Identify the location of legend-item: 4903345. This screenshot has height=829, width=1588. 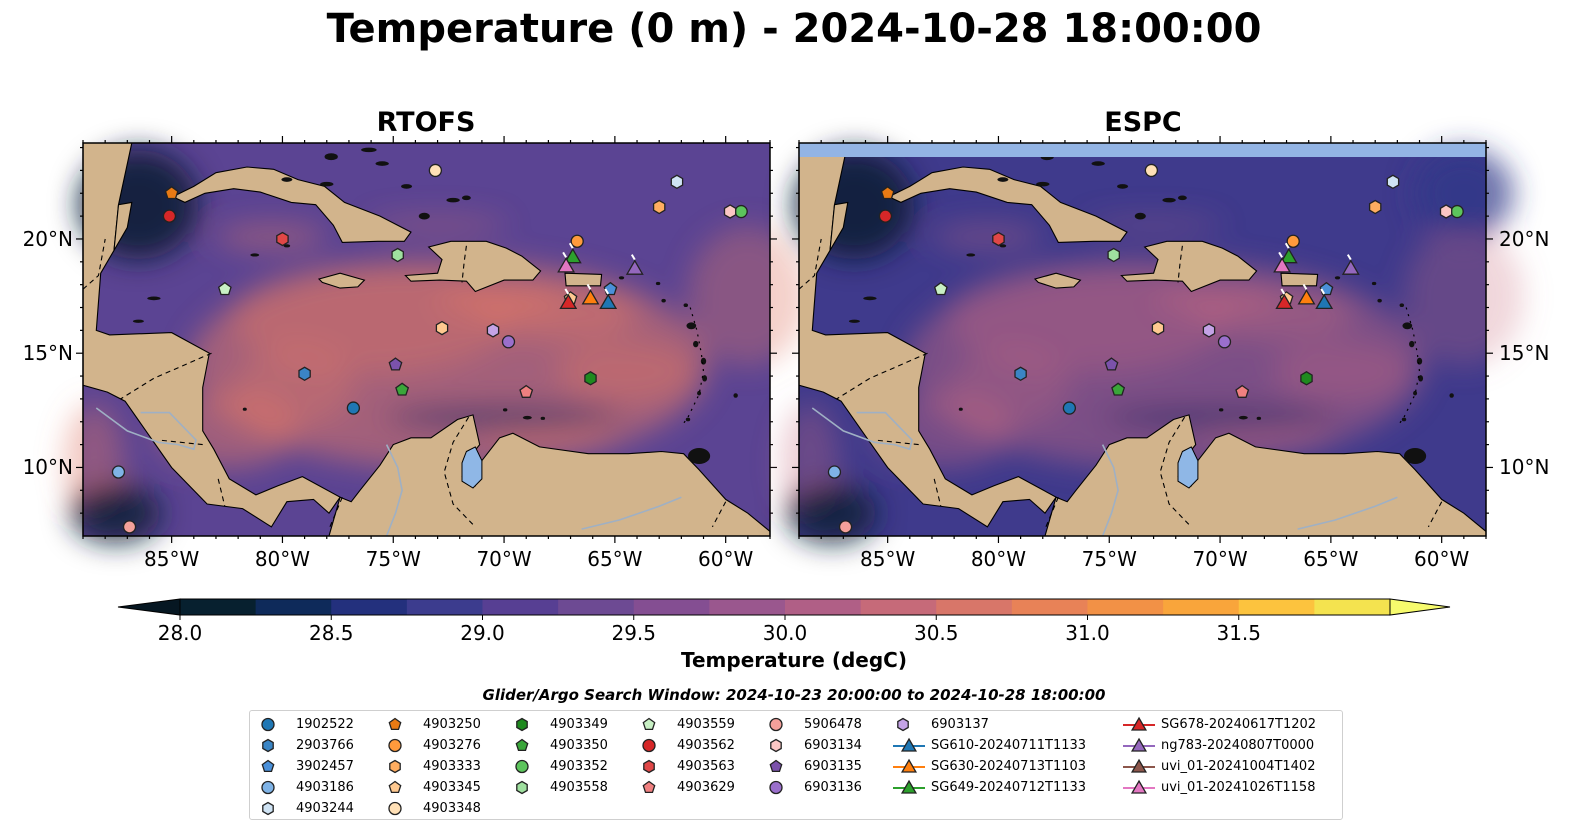
(432, 787).